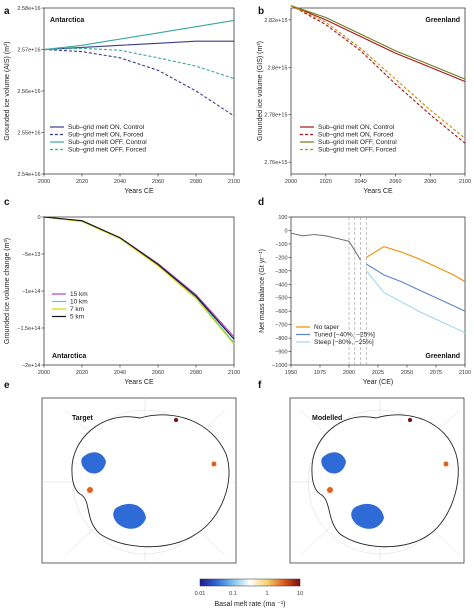 The image size is (474, 613). I want to click on panel-a-y-tick-label: 2.57e+16, so click(28, 51).